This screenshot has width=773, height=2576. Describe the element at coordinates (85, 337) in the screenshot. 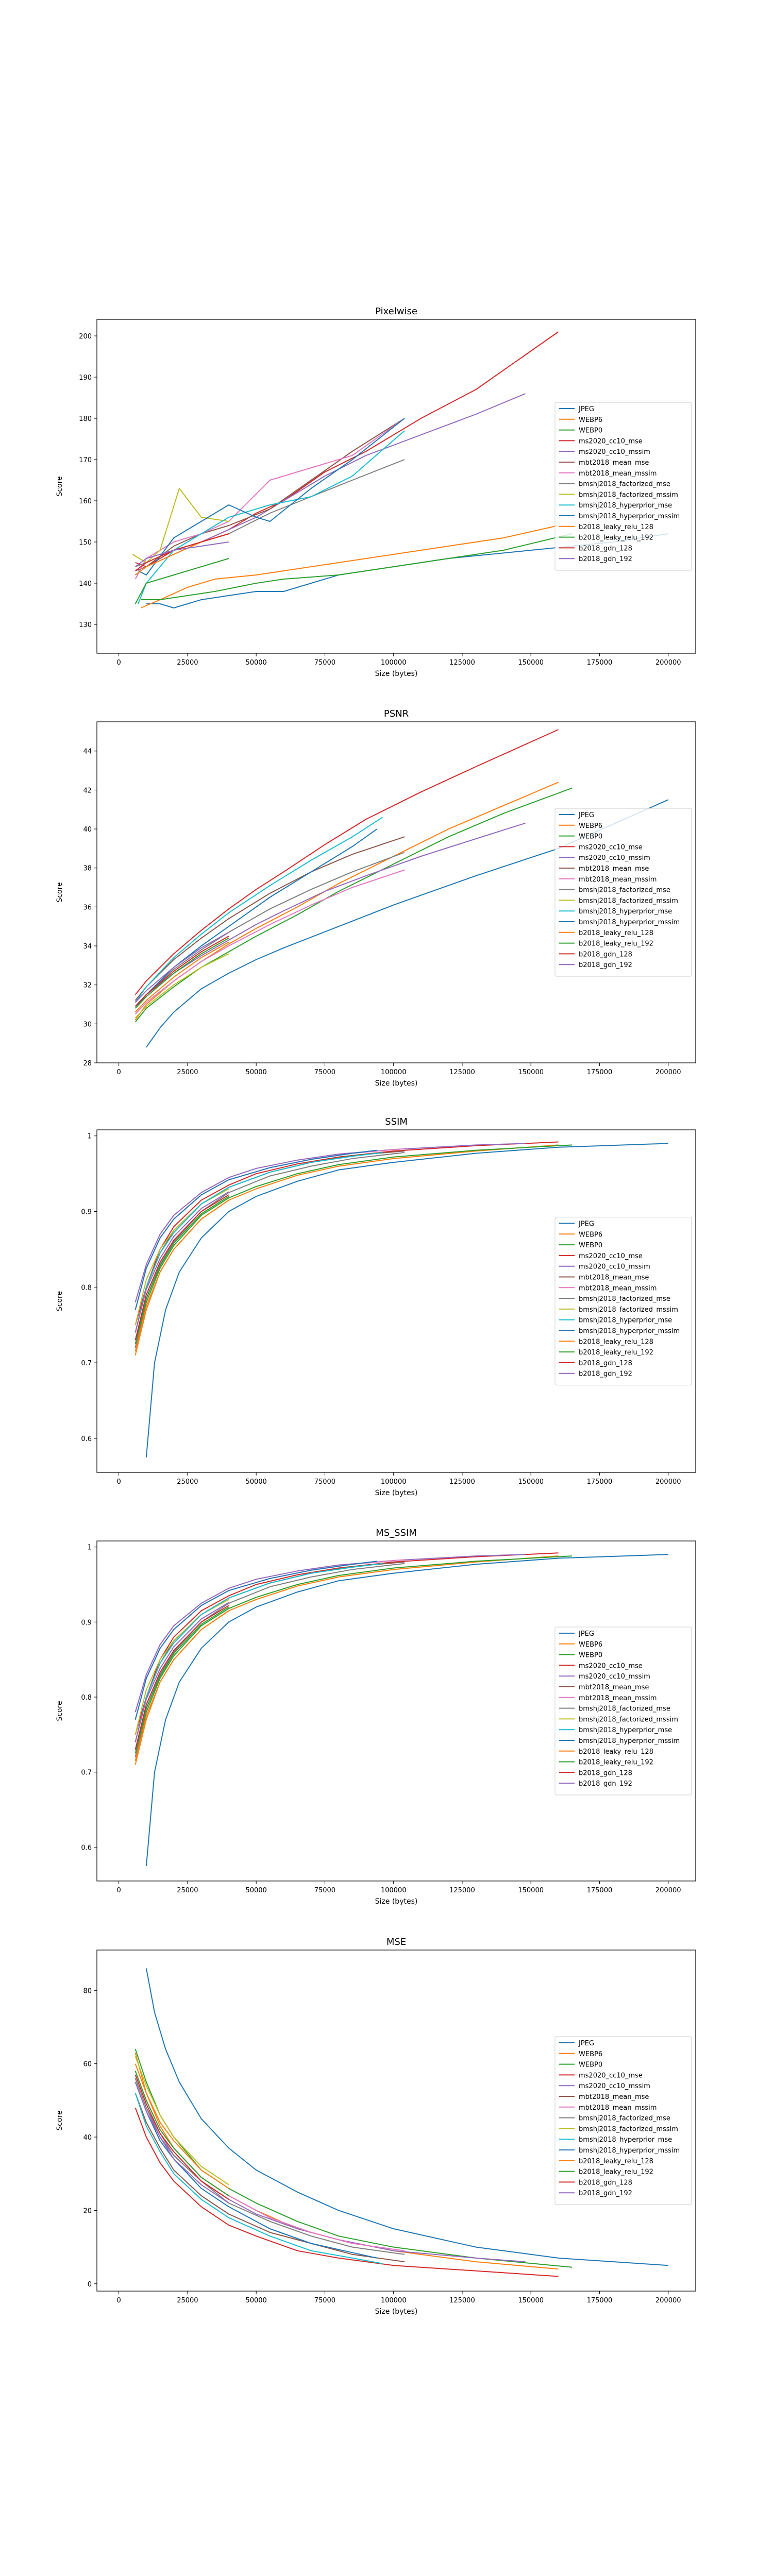

I see `y-tick-label: 200` at that location.